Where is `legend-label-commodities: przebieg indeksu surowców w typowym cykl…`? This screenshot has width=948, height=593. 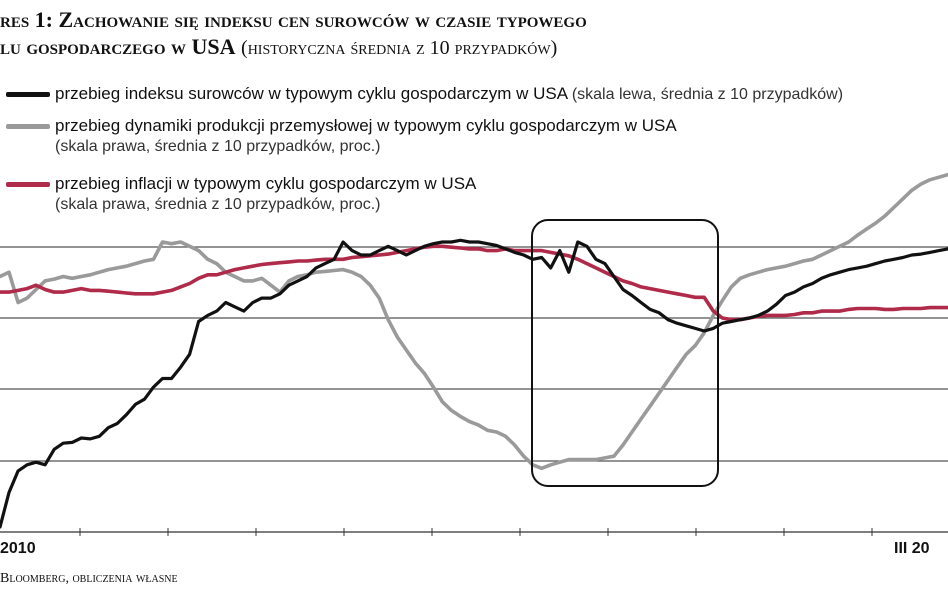
legend-label-commodities: przebieg indeksu surowców w typowym cykl… is located at coordinates (311, 93).